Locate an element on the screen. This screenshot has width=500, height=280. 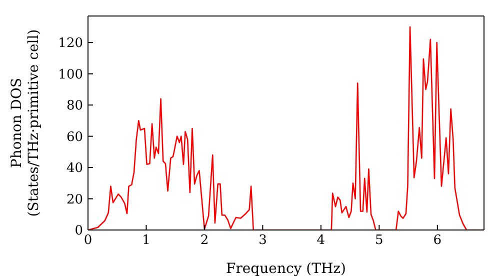
y-tick-label: 100 is located at coordinates (70, 74).